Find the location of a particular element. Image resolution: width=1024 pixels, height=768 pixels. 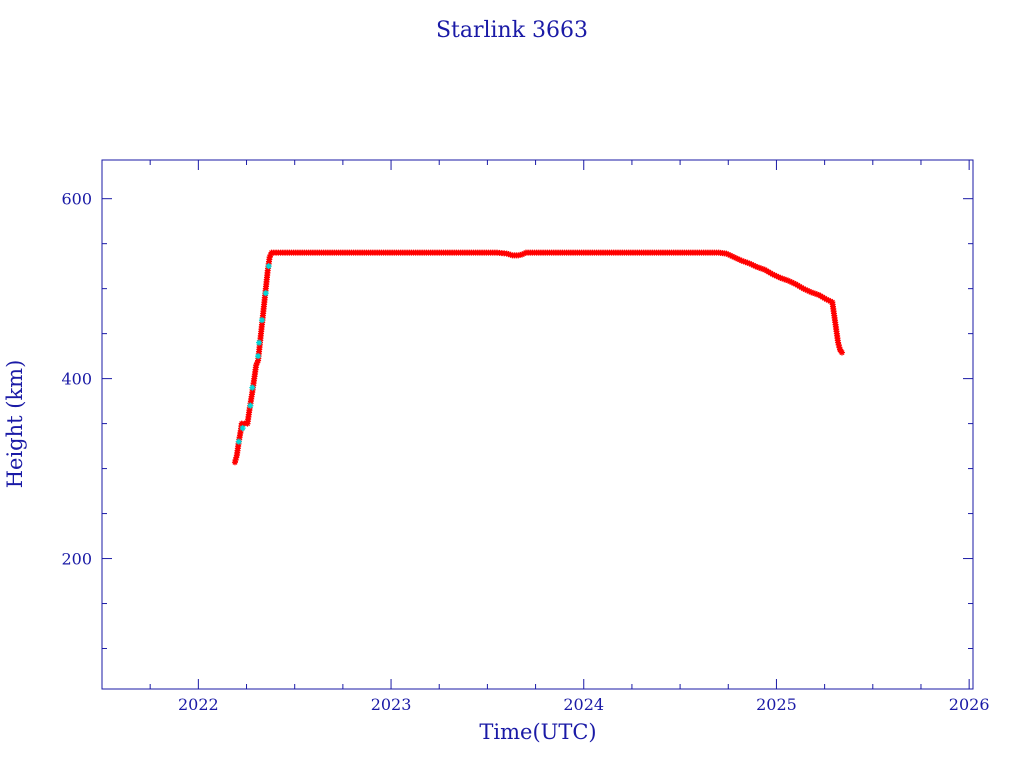

y-tick-label: 600 is located at coordinates (76, 199).